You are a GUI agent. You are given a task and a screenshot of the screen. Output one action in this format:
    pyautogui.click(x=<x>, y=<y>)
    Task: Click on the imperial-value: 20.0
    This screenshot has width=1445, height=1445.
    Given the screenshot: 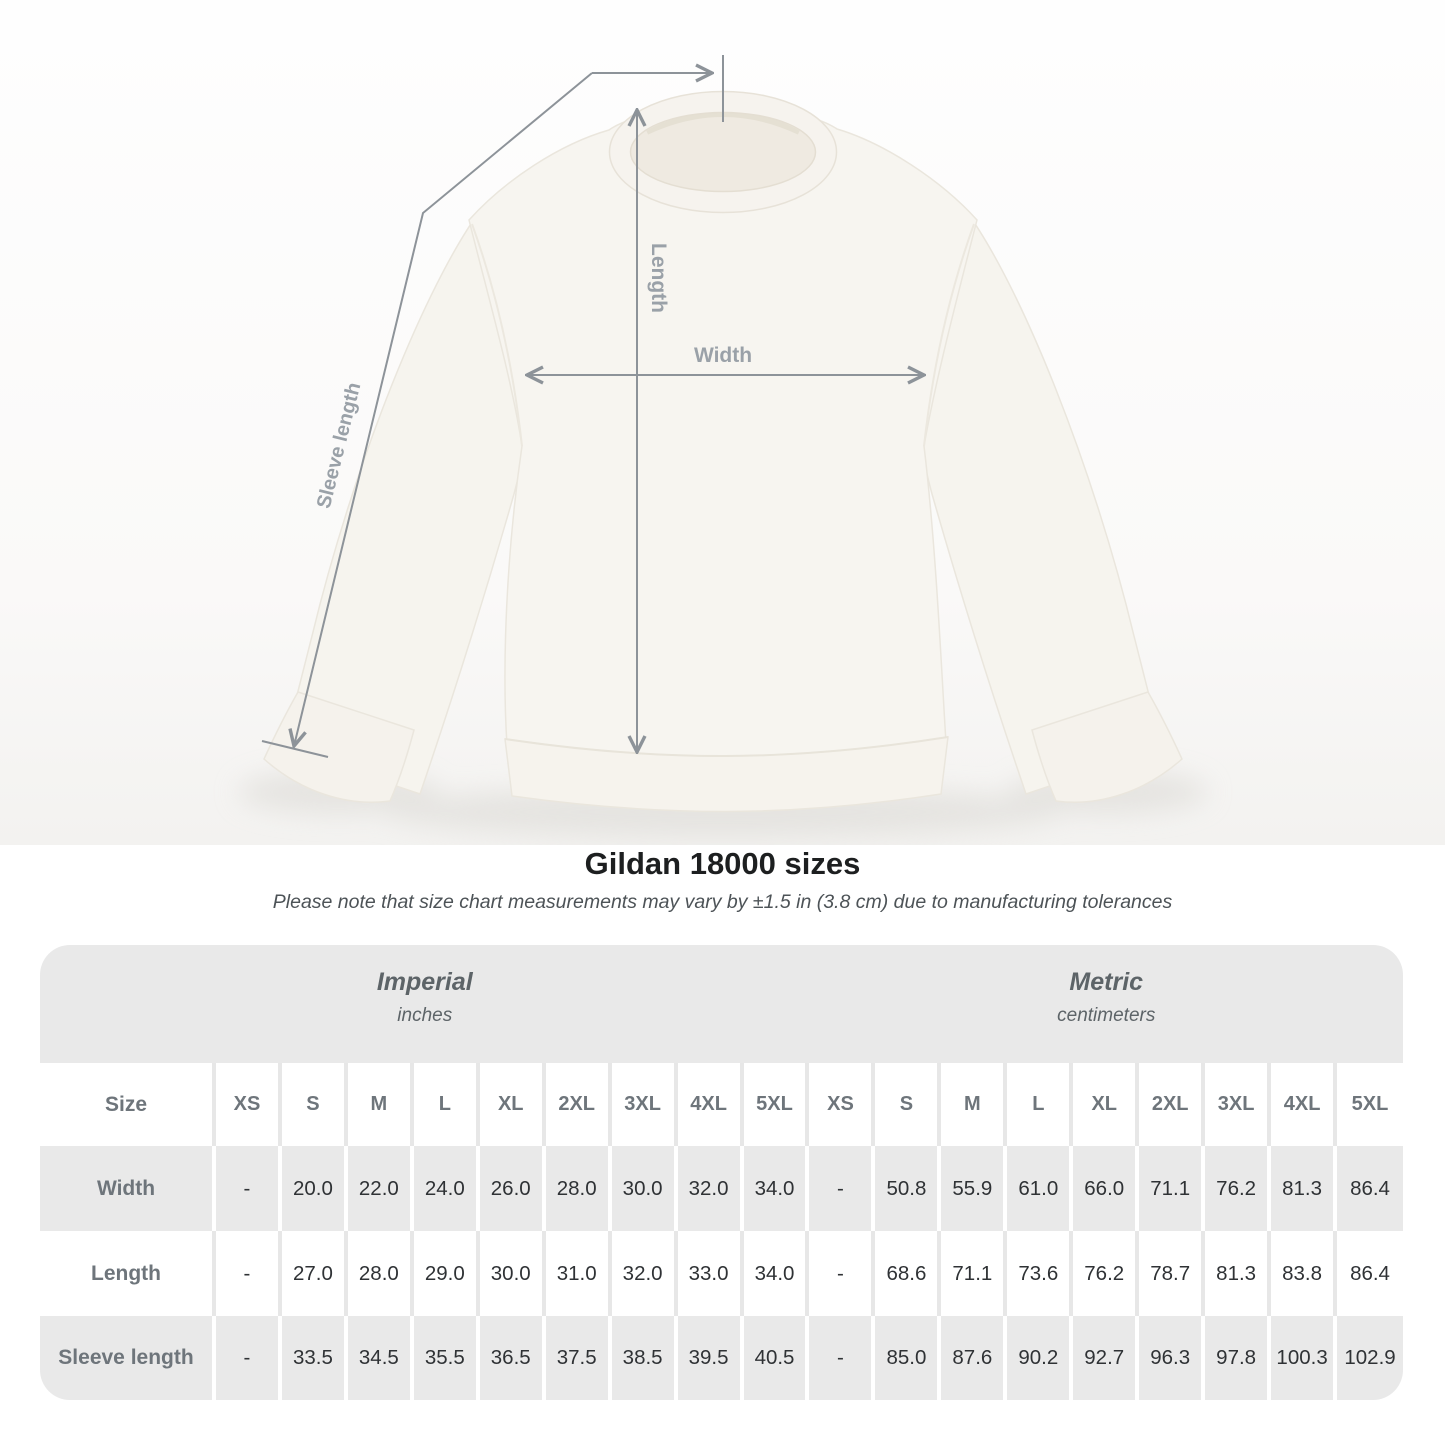 What is the action you would take?
    pyautogui.click(x=314, y=1188)
    